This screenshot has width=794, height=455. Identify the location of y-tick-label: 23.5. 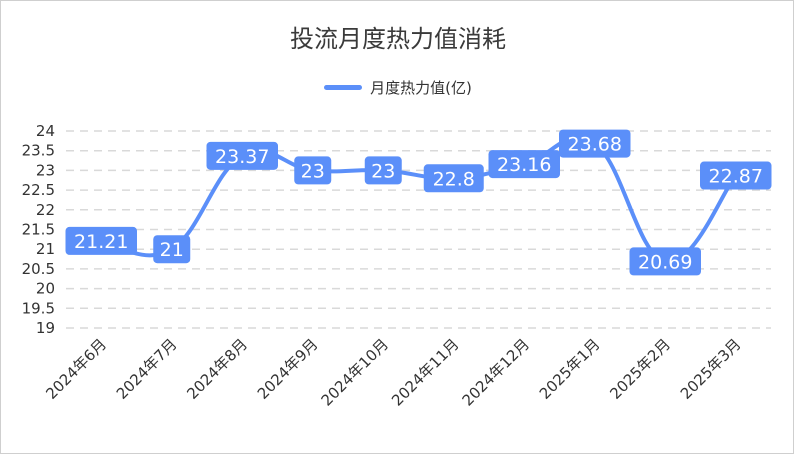
(38, 151).